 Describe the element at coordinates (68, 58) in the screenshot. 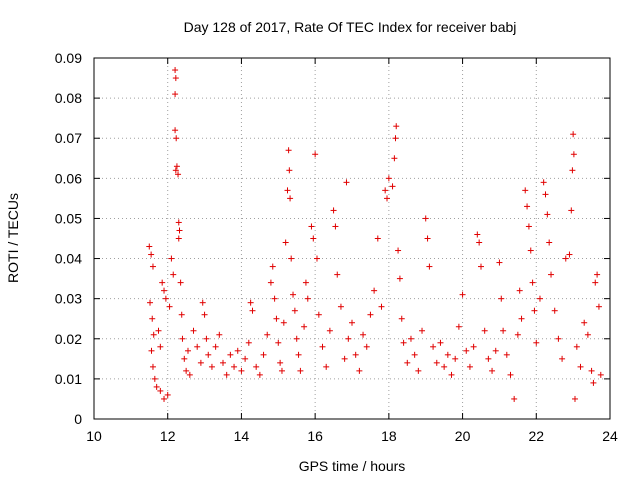

I see `y-tick-label: 0.09` at that location.